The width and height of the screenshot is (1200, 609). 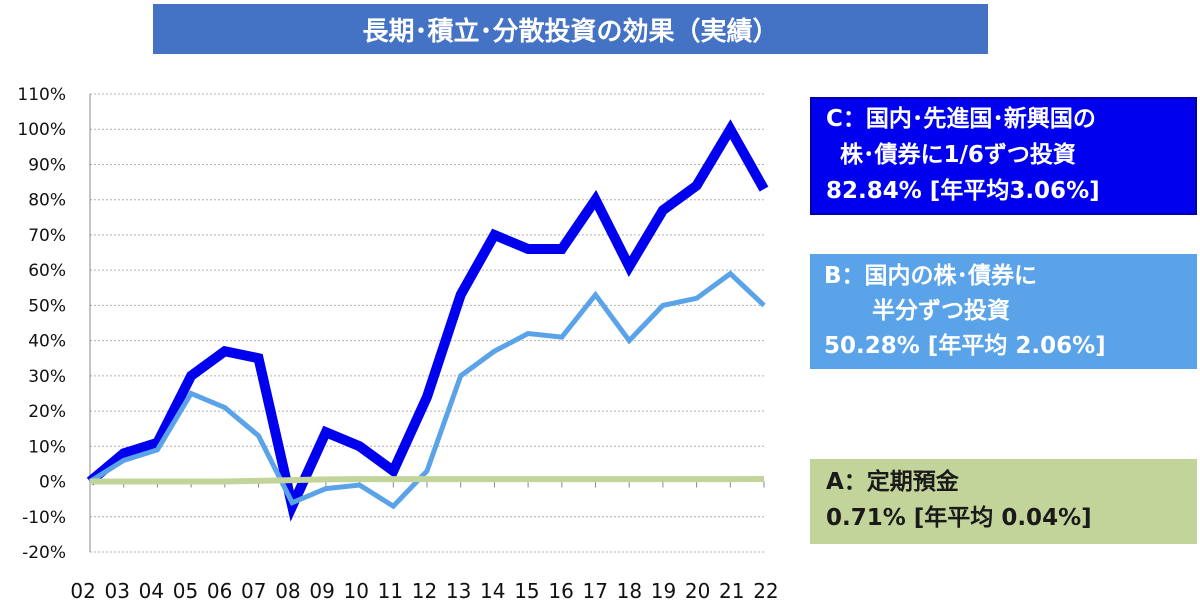 I want to click on y-tick-label: 70%, so click(x=47, y=236).